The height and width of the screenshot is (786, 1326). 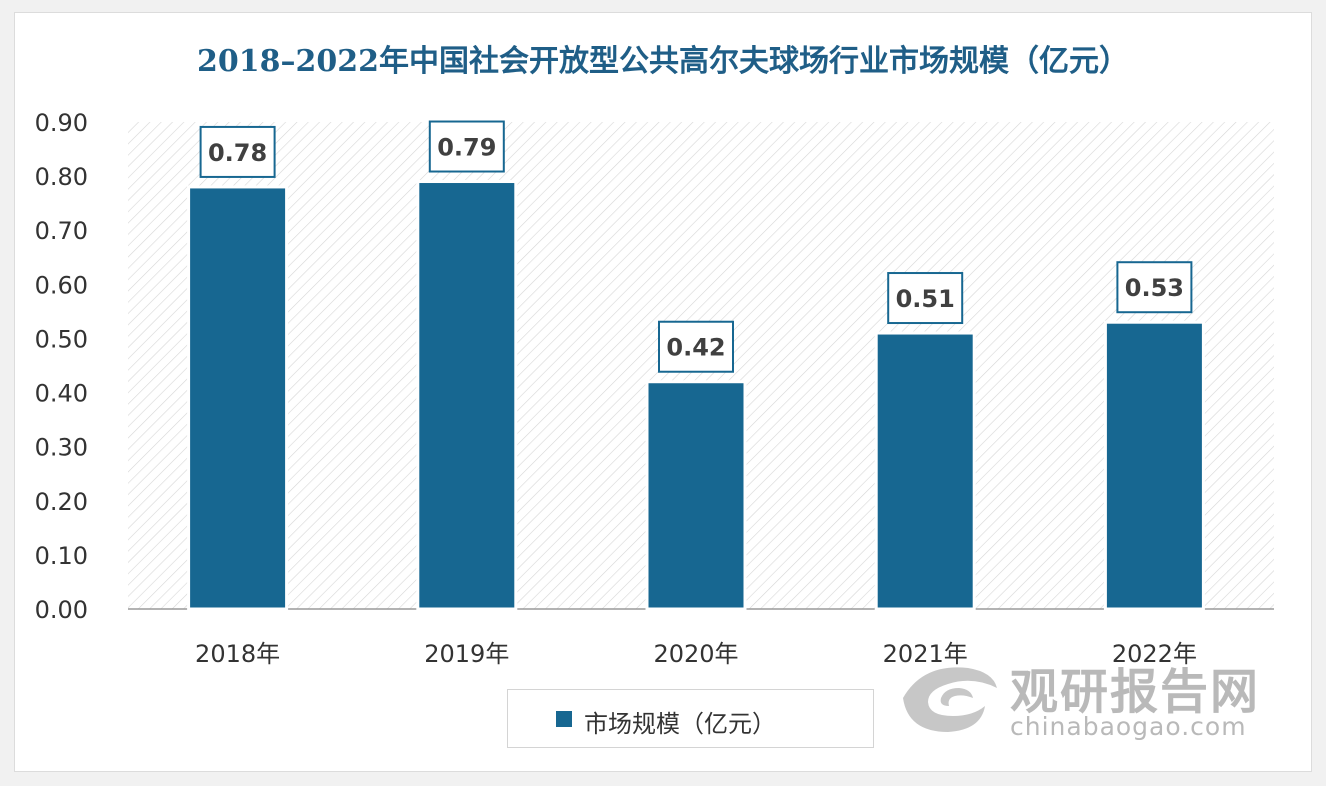 I want to click on y-tick-label: 0.40, so click(x=61, y=394).